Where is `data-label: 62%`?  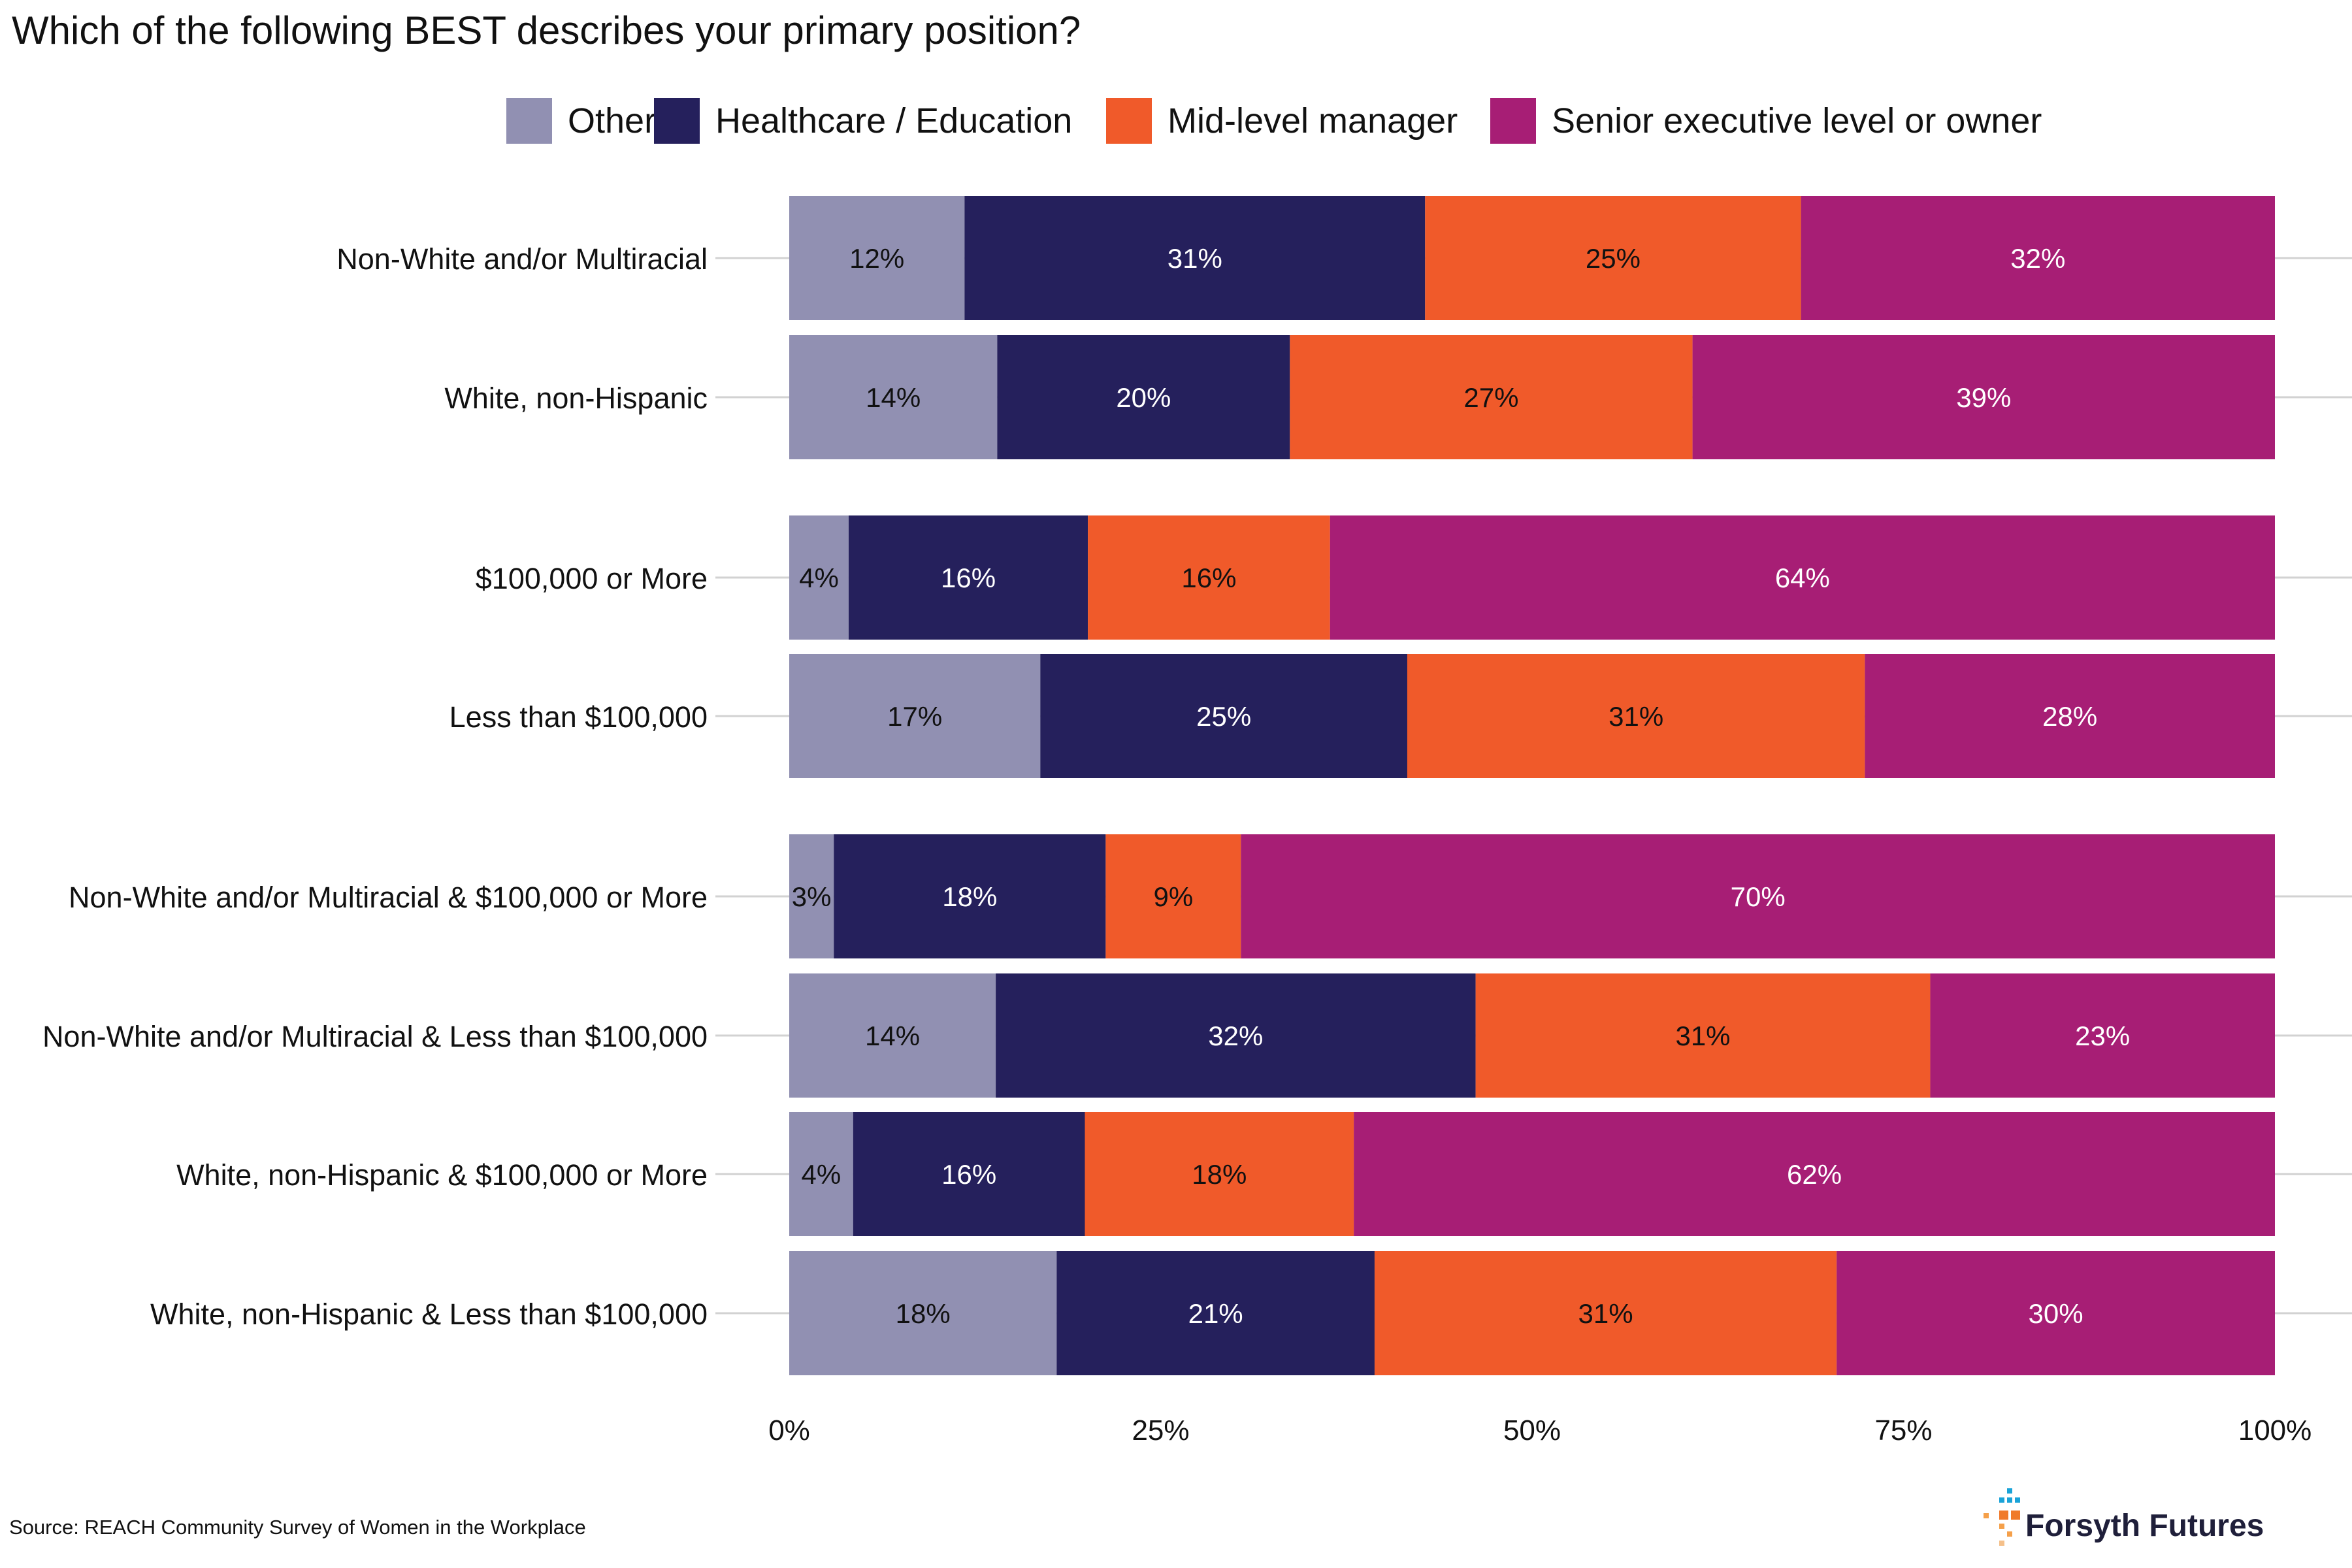 data-label: 62% is located at coordinates (1814, 1174).